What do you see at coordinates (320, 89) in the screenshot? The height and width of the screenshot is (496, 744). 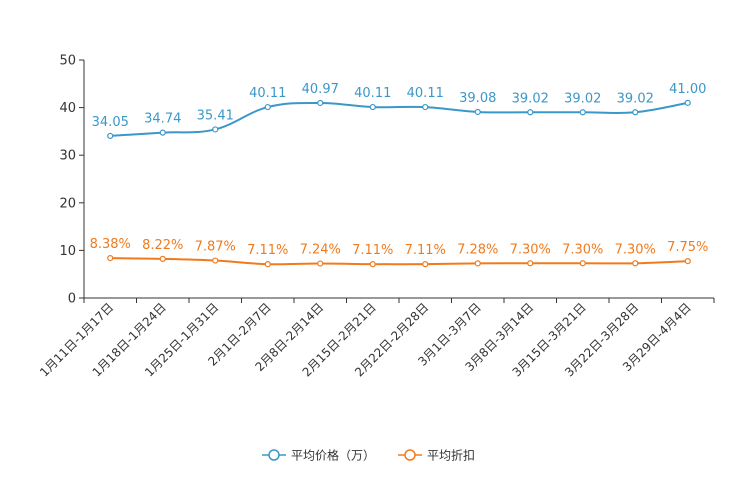 I see `data-label: 40.97` at bounding box center [320, 89].